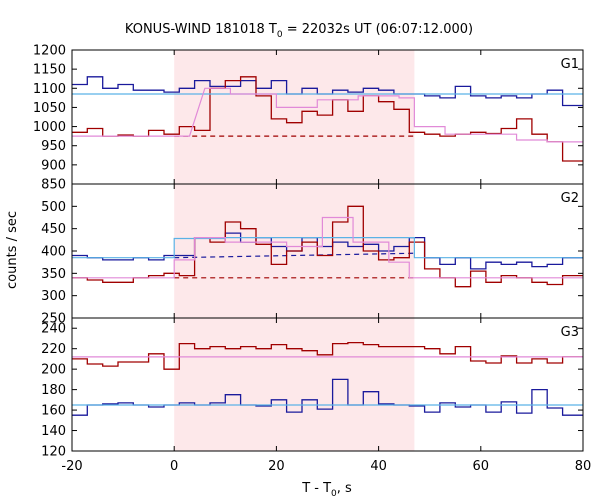  What do you see at coordinates (481, 466) in the screenshot?
I see `x-tick-label: 60` at bounding box center [481, 466].